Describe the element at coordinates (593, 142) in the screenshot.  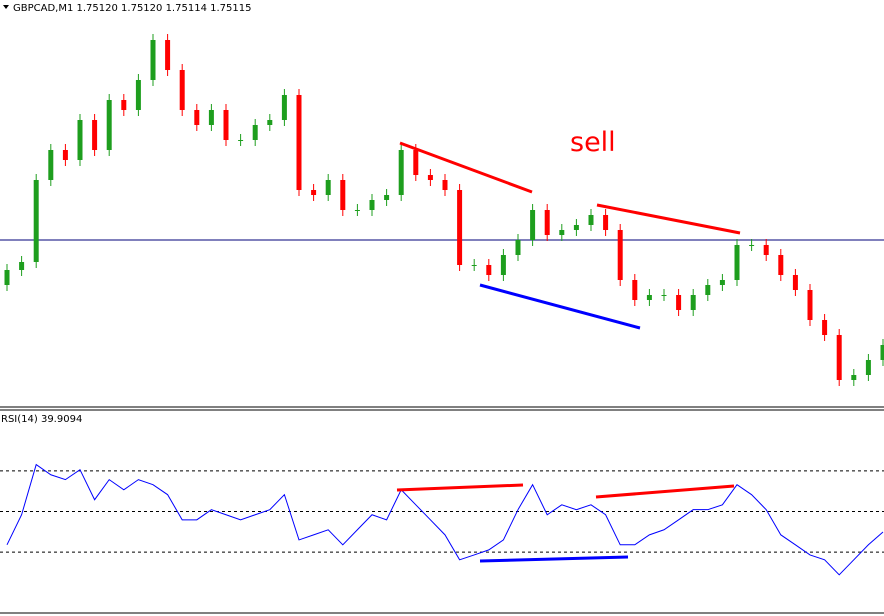
I see `sell-annotation: sell` at that location.